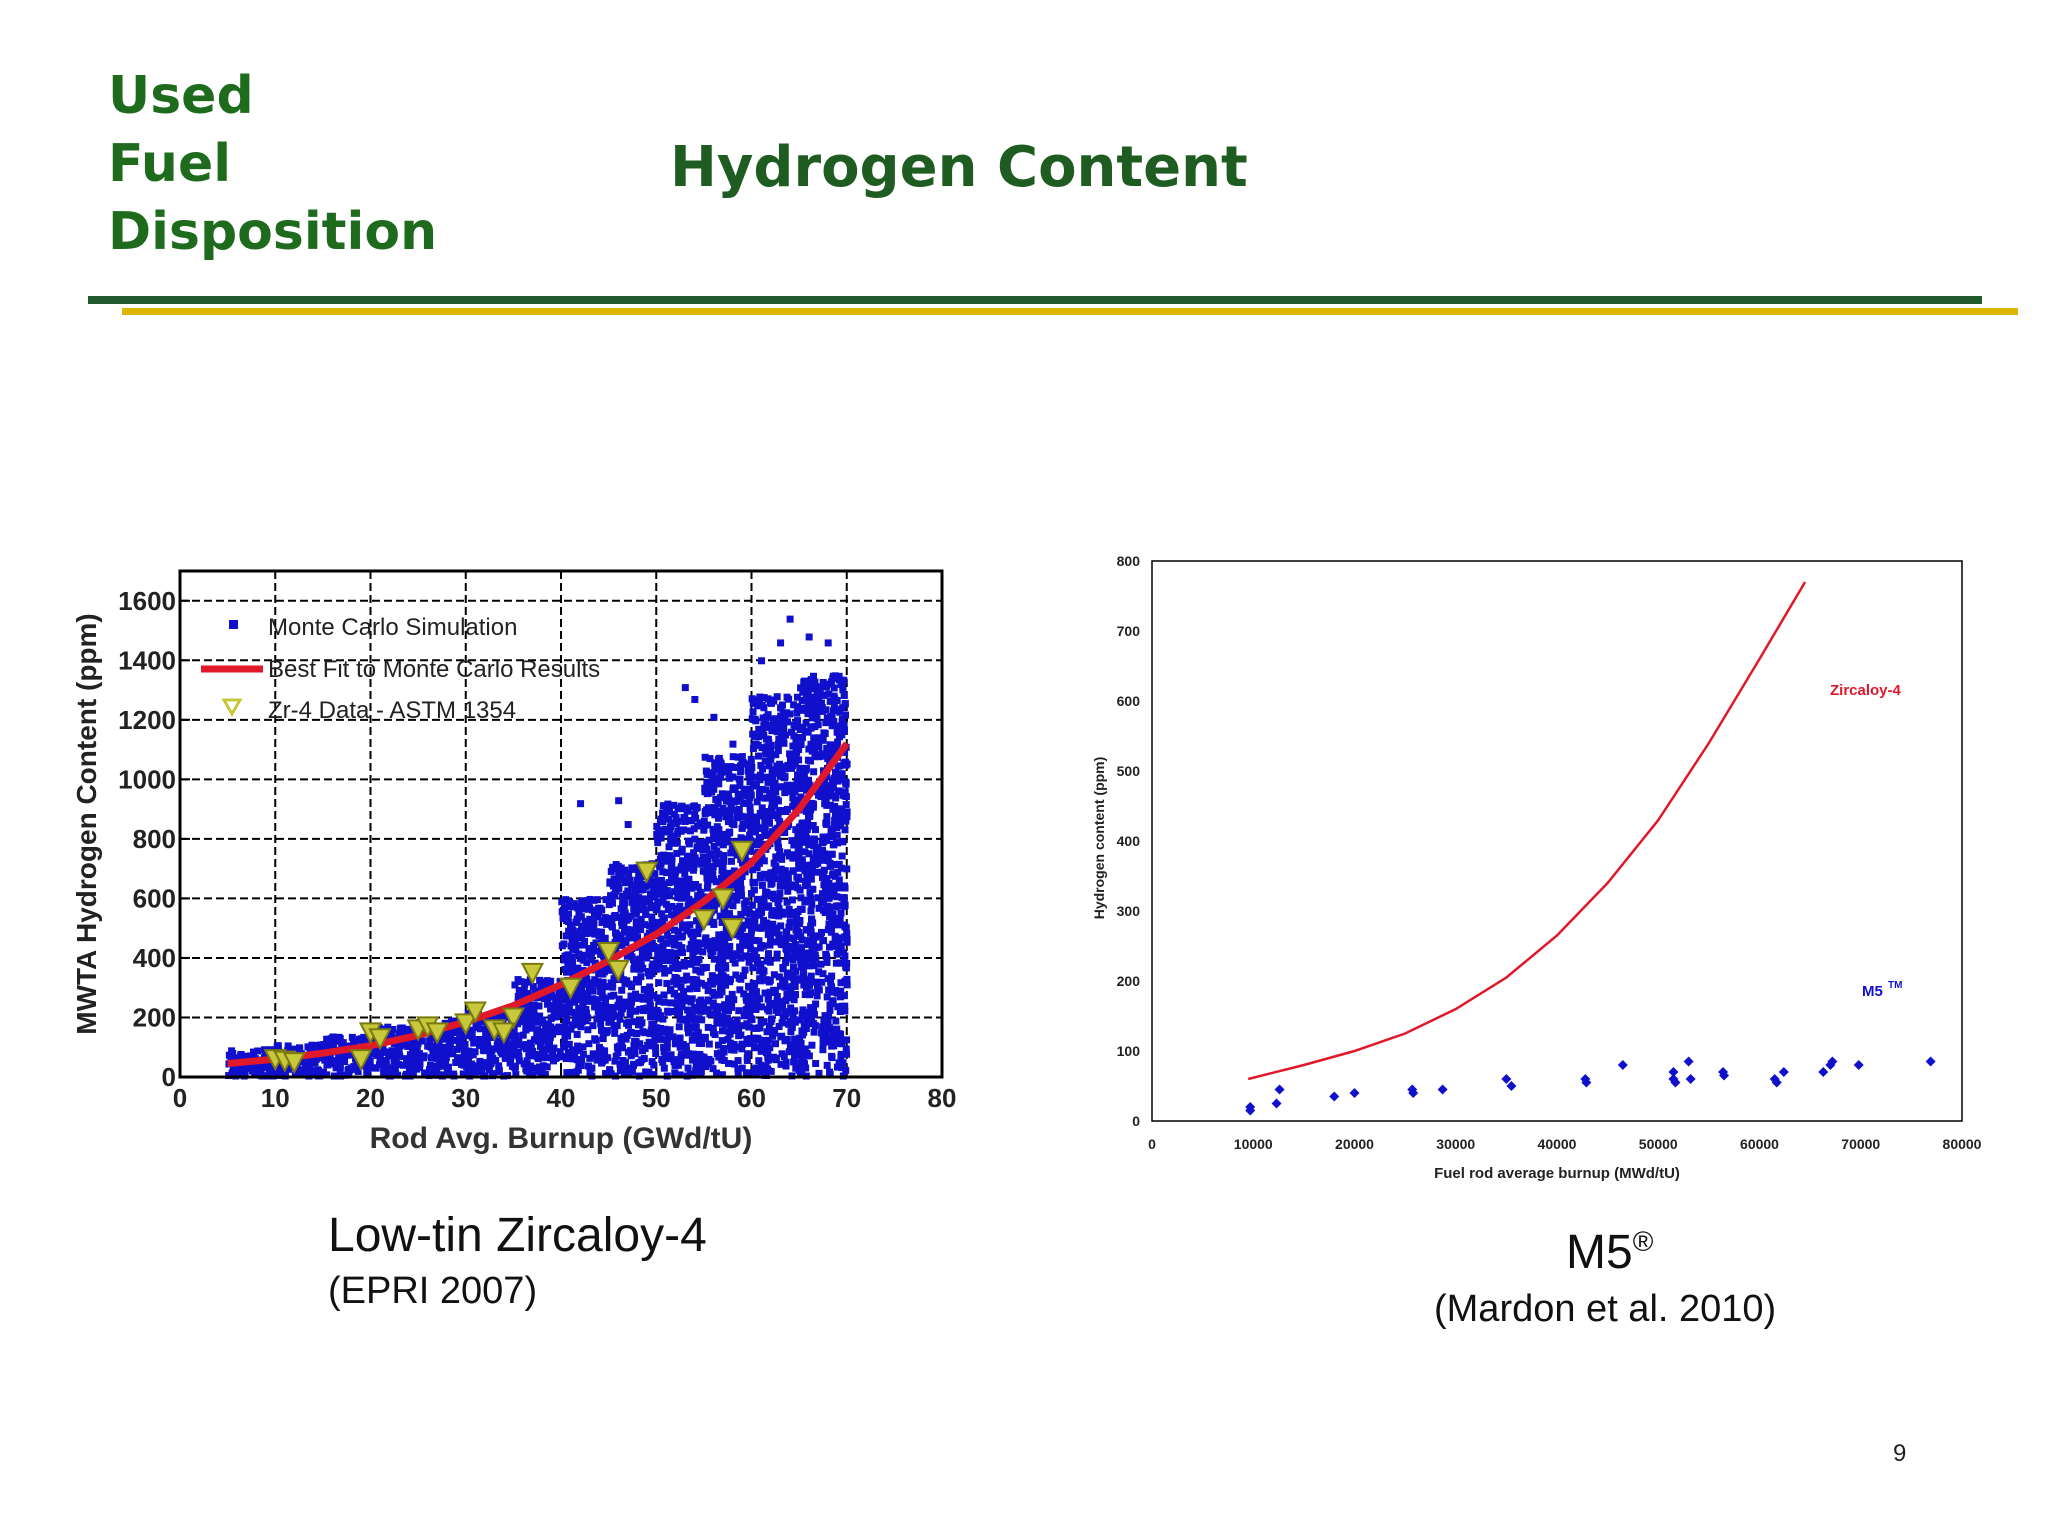  What do you see at coordinates (273, 232) in the screenshot?
I see `section-title-line-3: Disposition` at bounding box center [273, 232].